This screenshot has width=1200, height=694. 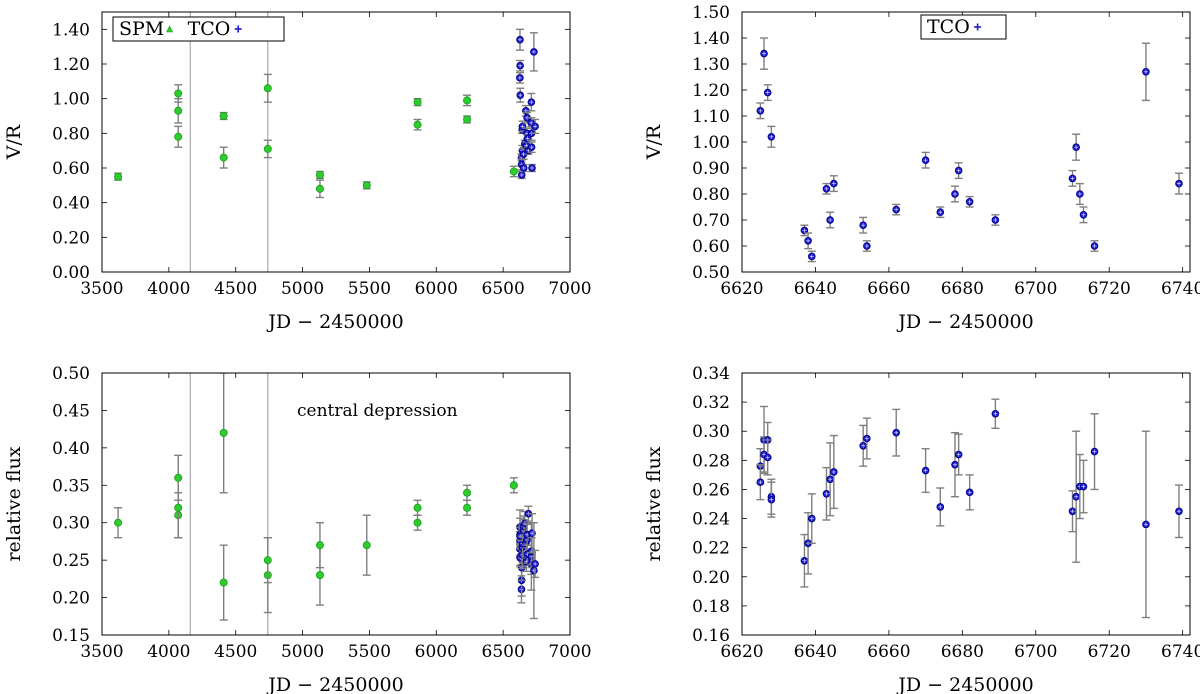 I want to click on y-tick-label: 0.60, so click(x=71, y=169).